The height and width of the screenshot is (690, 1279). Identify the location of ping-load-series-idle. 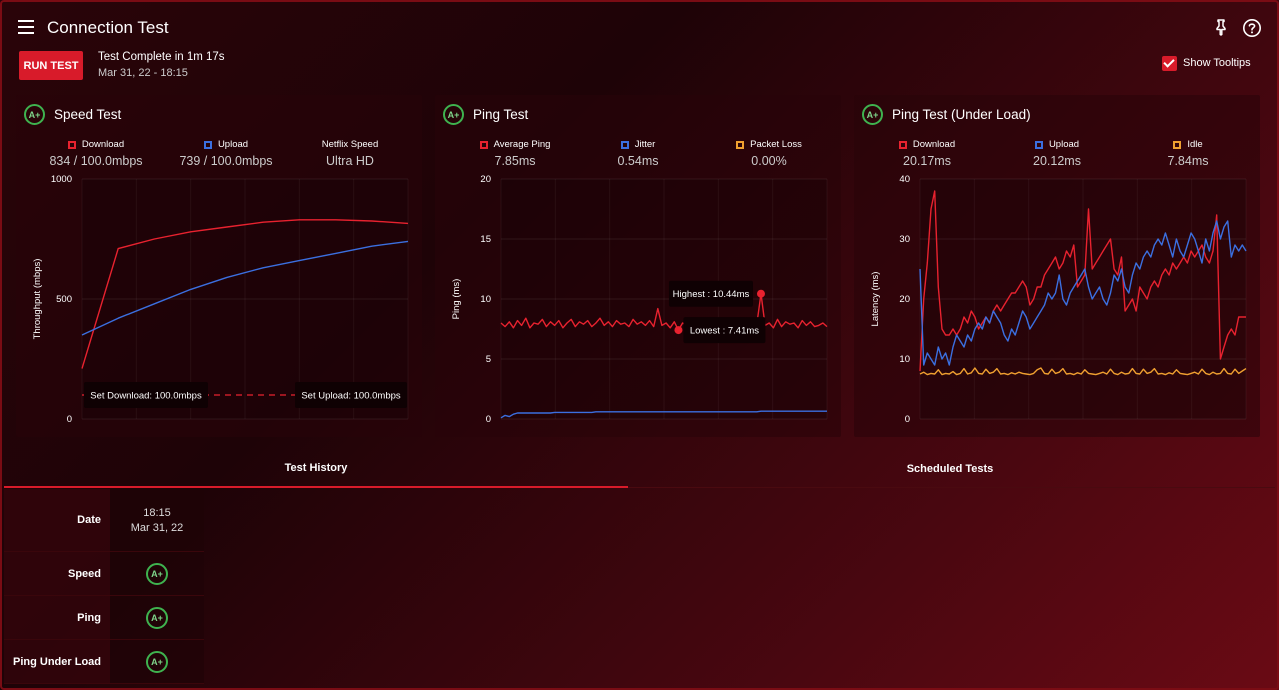
(1083, 371).